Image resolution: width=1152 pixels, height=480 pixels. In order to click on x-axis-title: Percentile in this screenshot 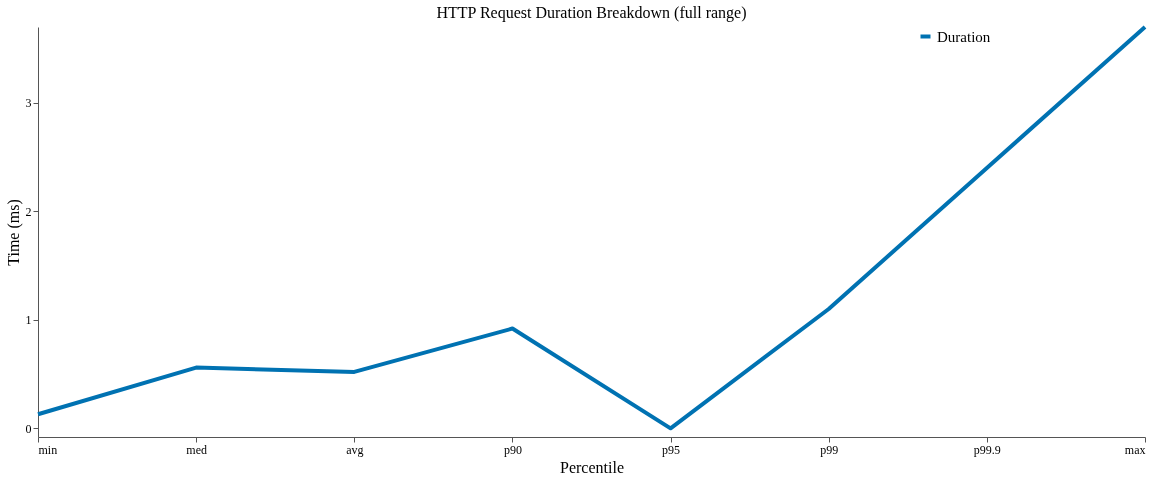, I will do `click(592, 467)`.